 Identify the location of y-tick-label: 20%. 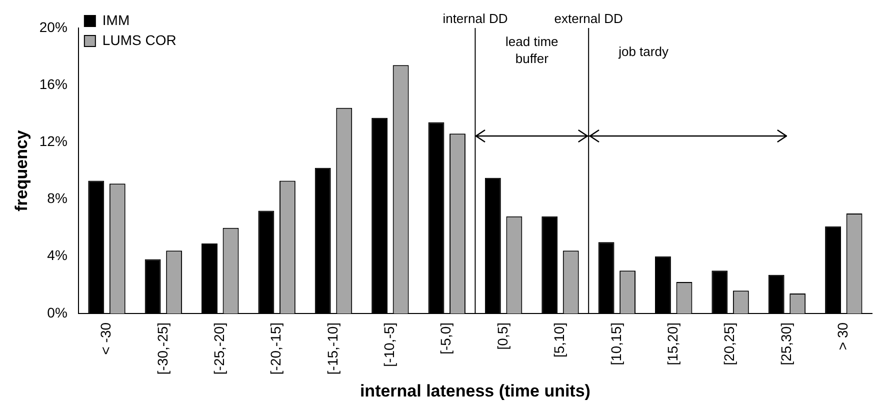
(53, 26).